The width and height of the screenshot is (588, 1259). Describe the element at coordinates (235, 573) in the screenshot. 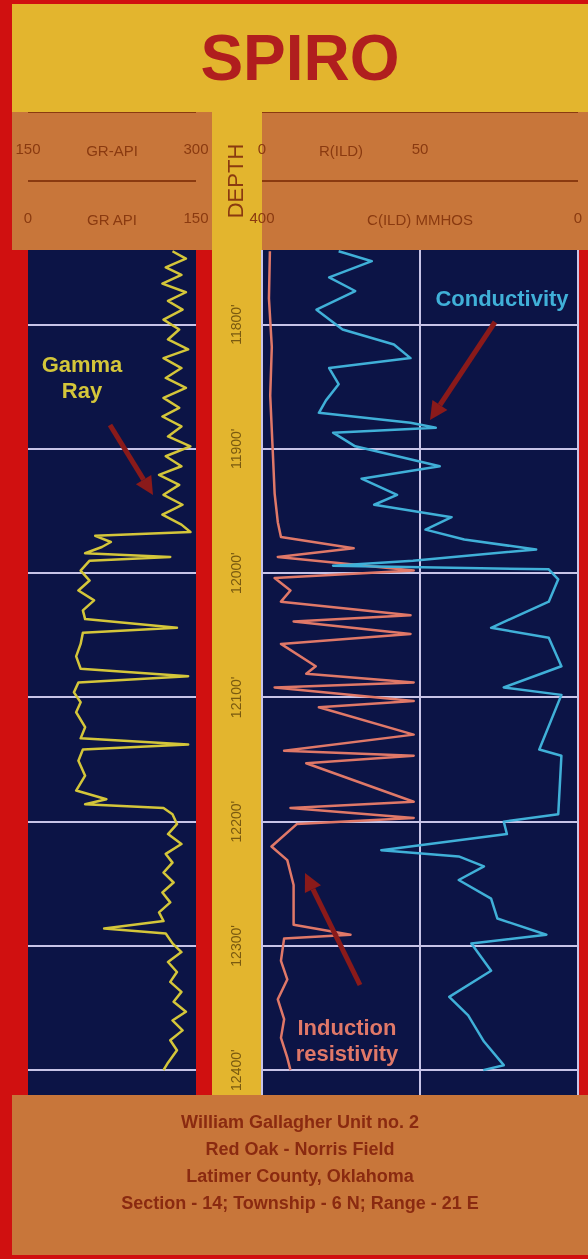

I see `y-tick-label: 12000'` at that location.